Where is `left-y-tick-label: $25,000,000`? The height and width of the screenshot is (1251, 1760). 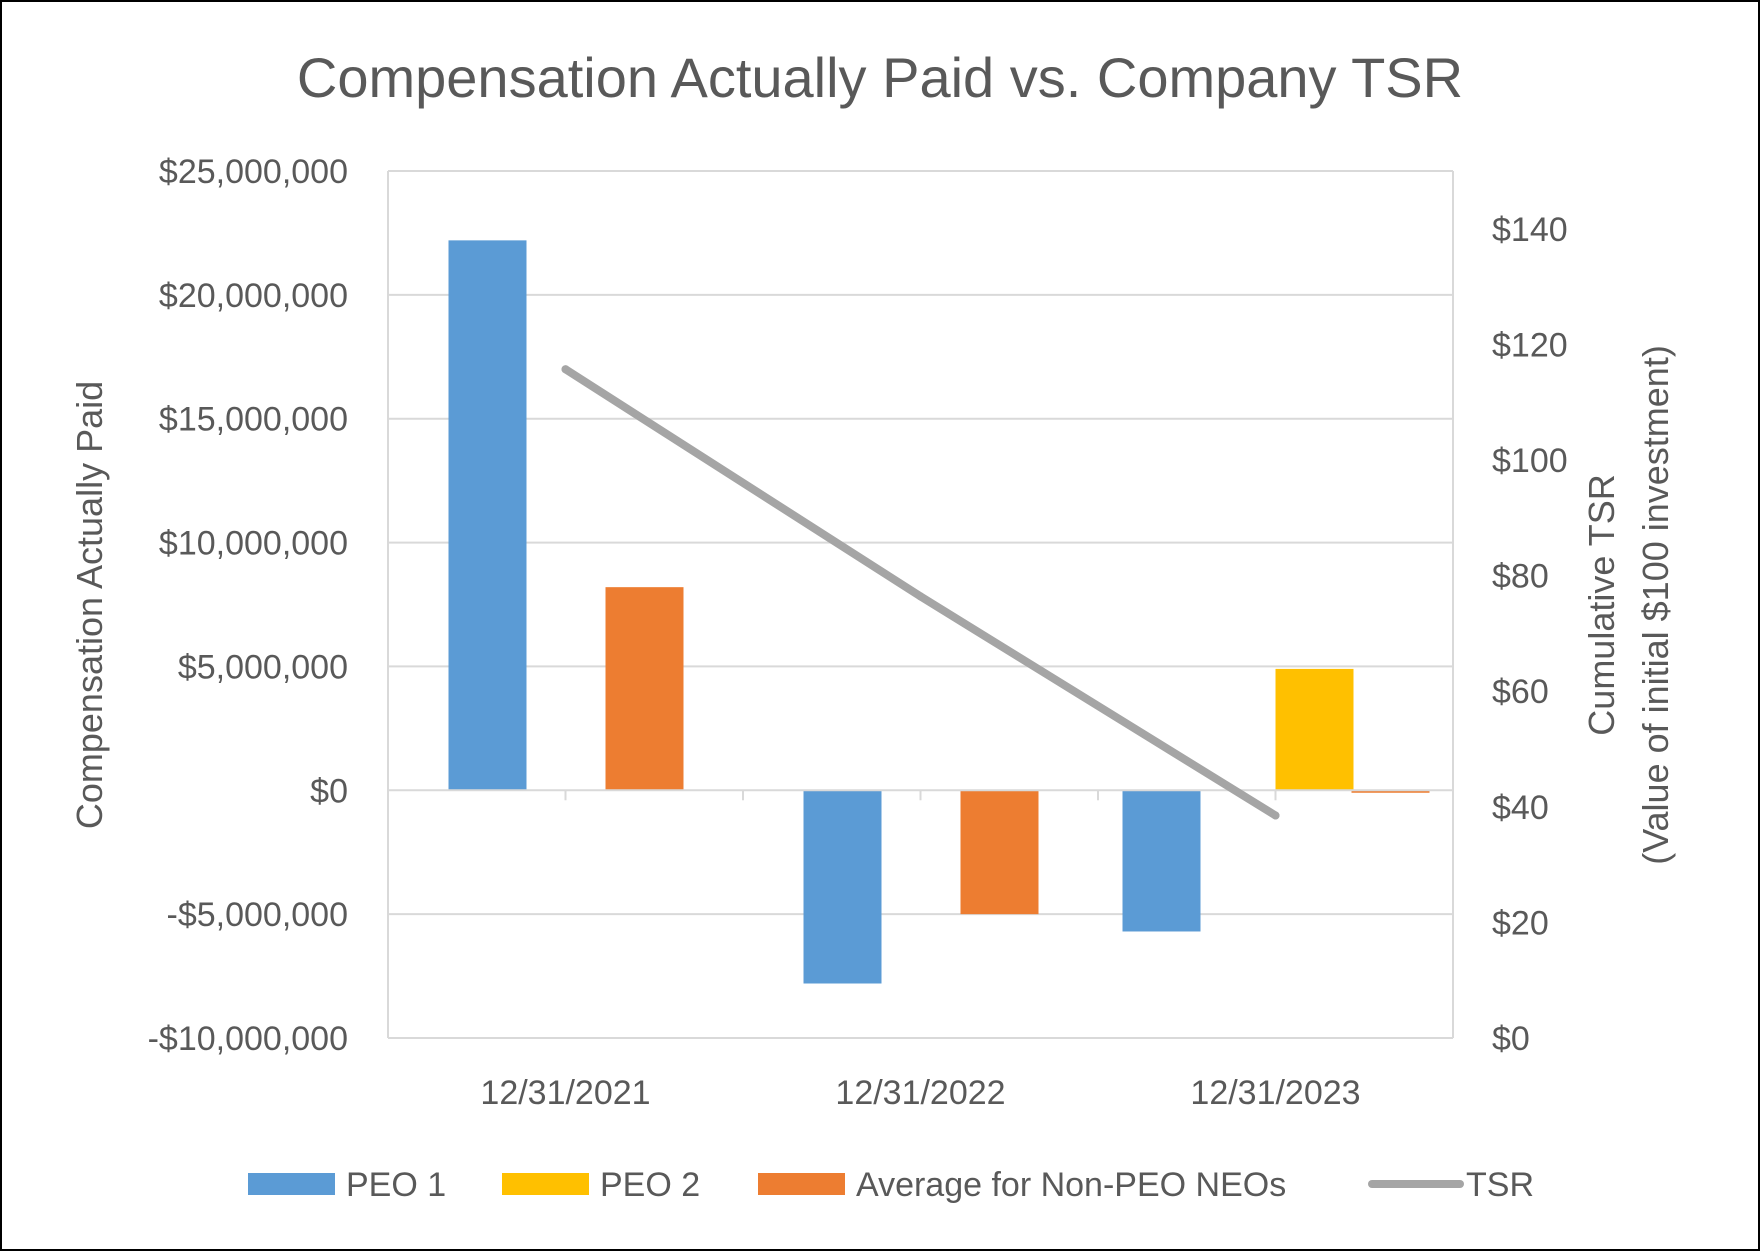
left-y-tick-label: $25,000,000 is located at coordinates (253, 172).